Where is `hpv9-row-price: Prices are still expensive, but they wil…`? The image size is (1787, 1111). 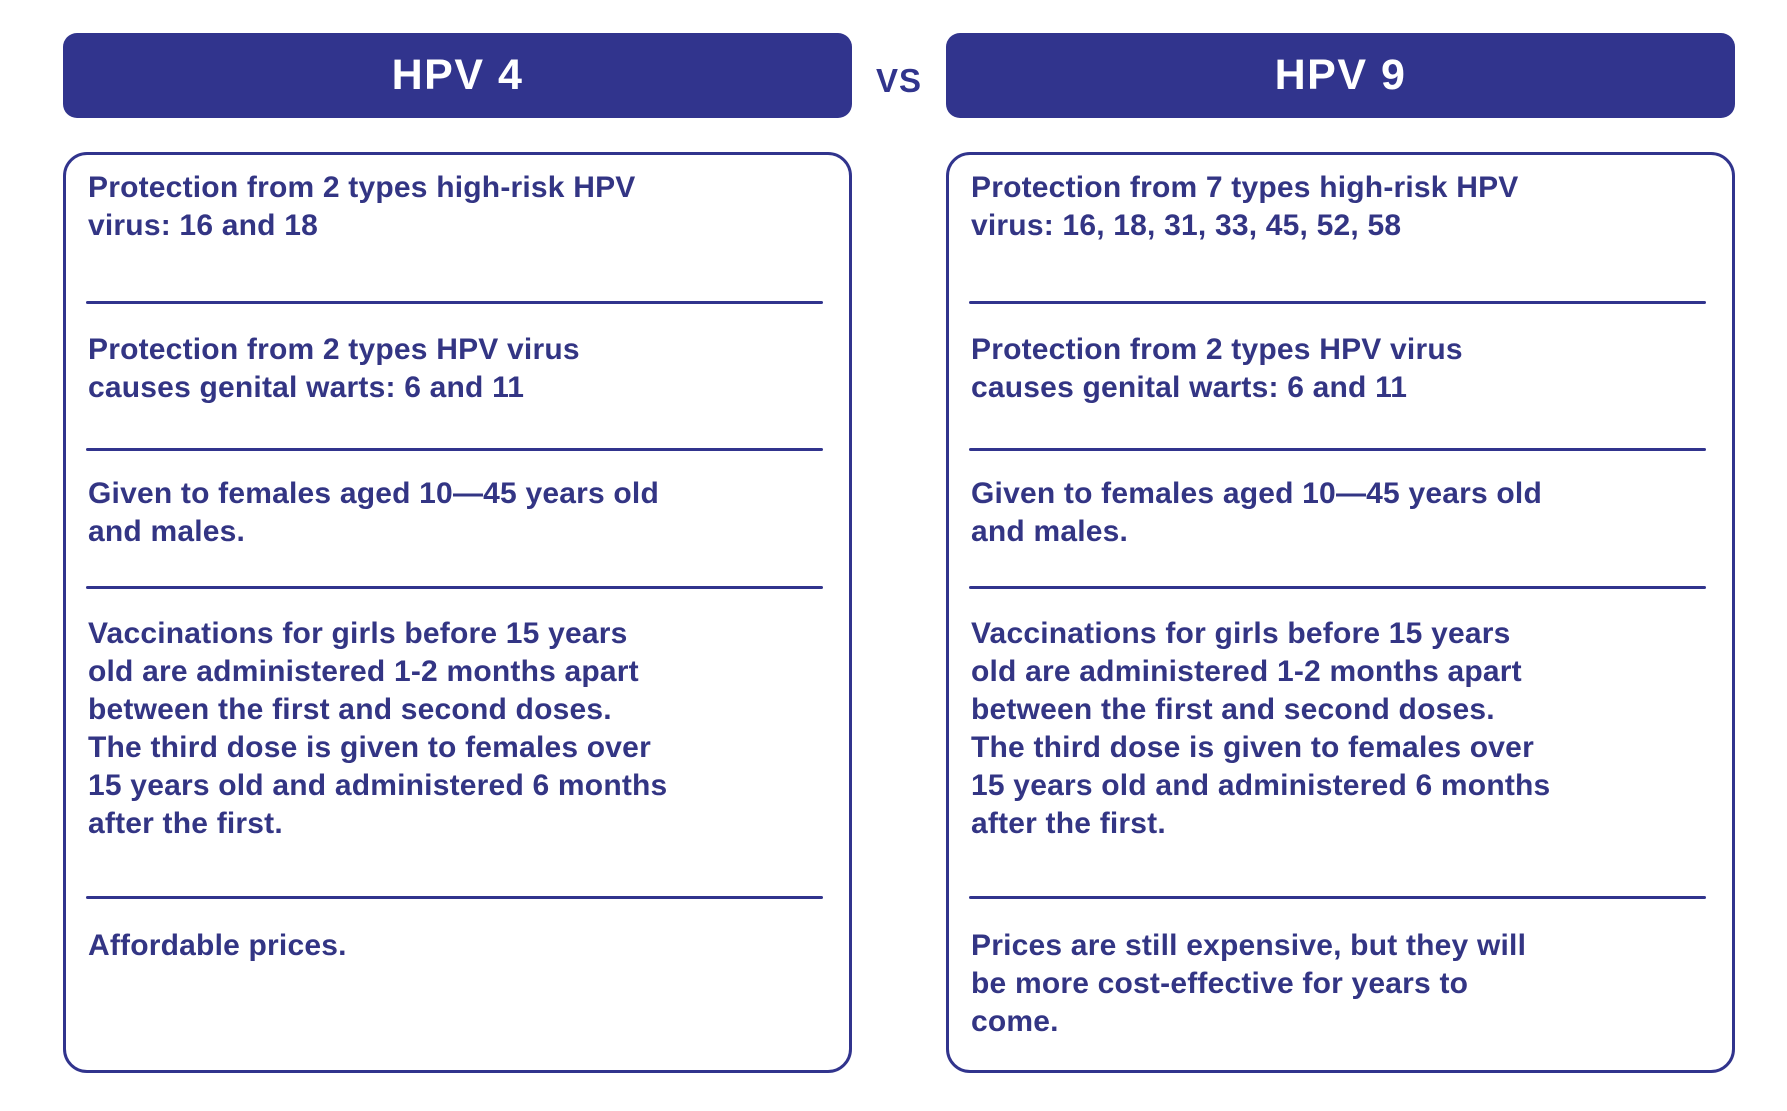 hpv9-row-price: Prices are still expensive, but they wil… is located at coordinates (1340, 984).